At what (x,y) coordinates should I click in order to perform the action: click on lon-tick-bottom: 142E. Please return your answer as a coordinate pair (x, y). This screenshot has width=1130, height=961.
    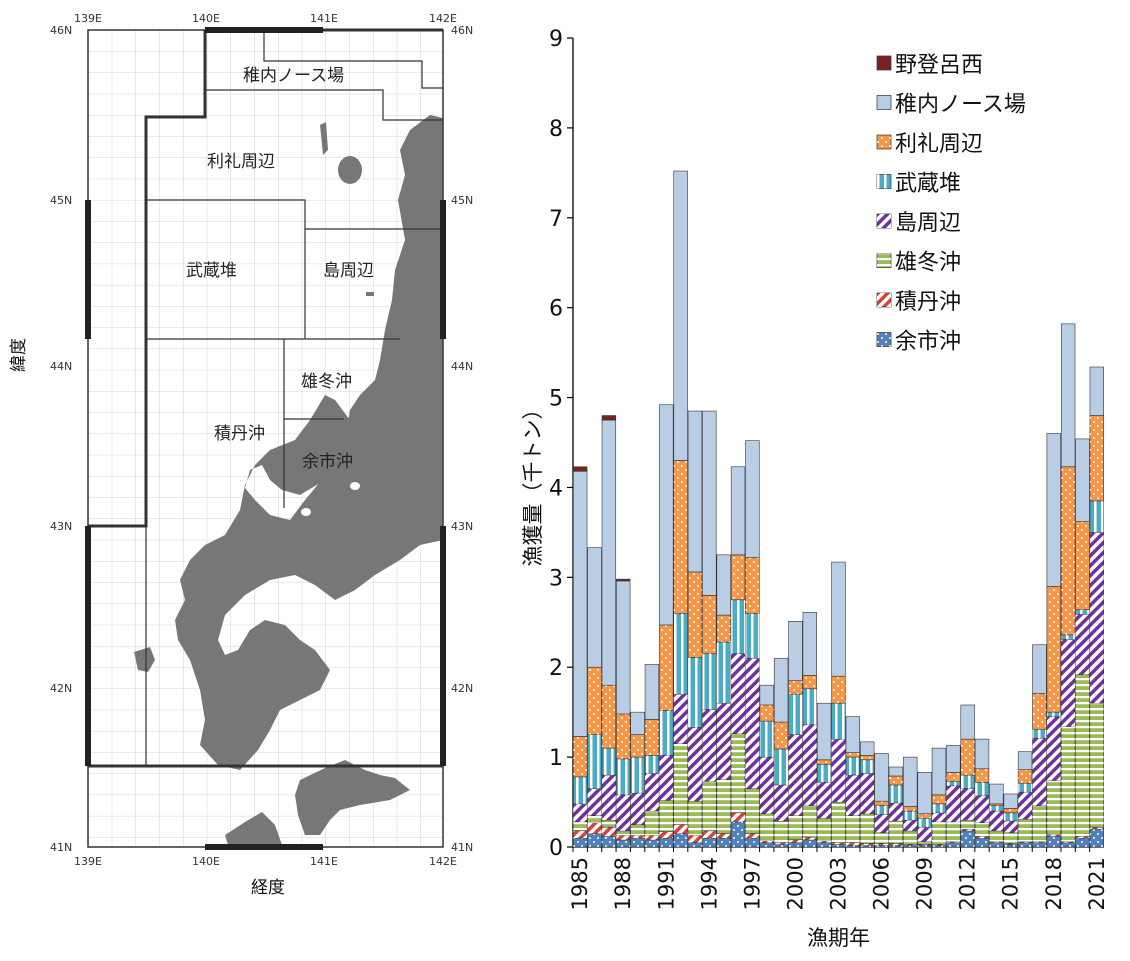
    Looking at the image, I should click on (443, 861).